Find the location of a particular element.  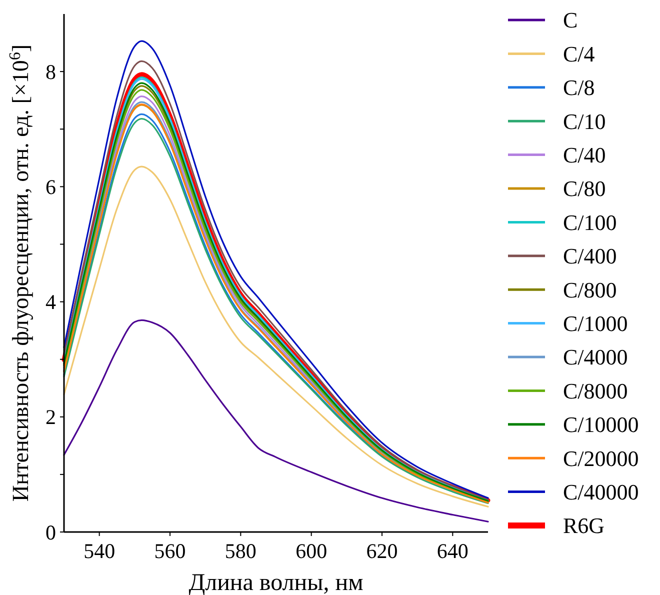

x-tick-label: 580 is located at coordinates (240, 551).